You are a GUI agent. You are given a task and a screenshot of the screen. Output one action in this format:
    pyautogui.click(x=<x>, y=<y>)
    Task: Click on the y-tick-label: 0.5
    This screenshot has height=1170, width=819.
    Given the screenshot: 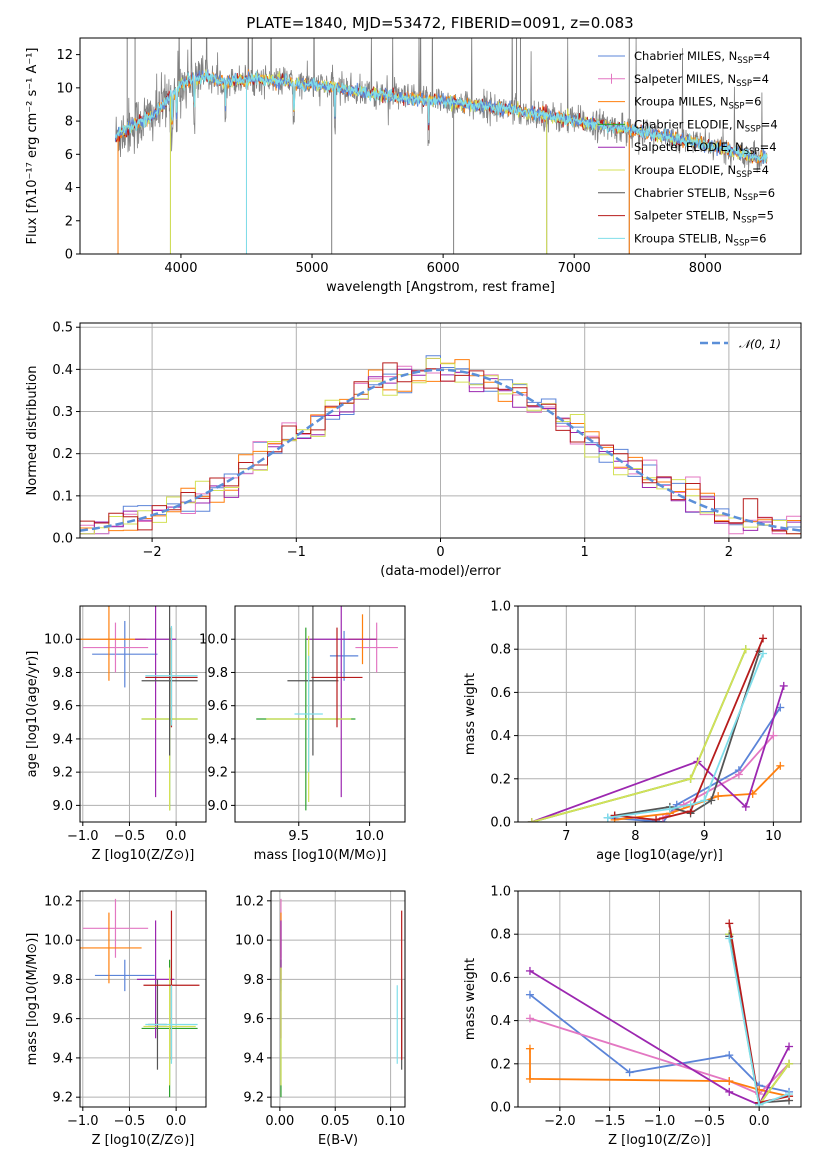 What is the action you would take?
    pyautogui.click(x=62, y=328)
    